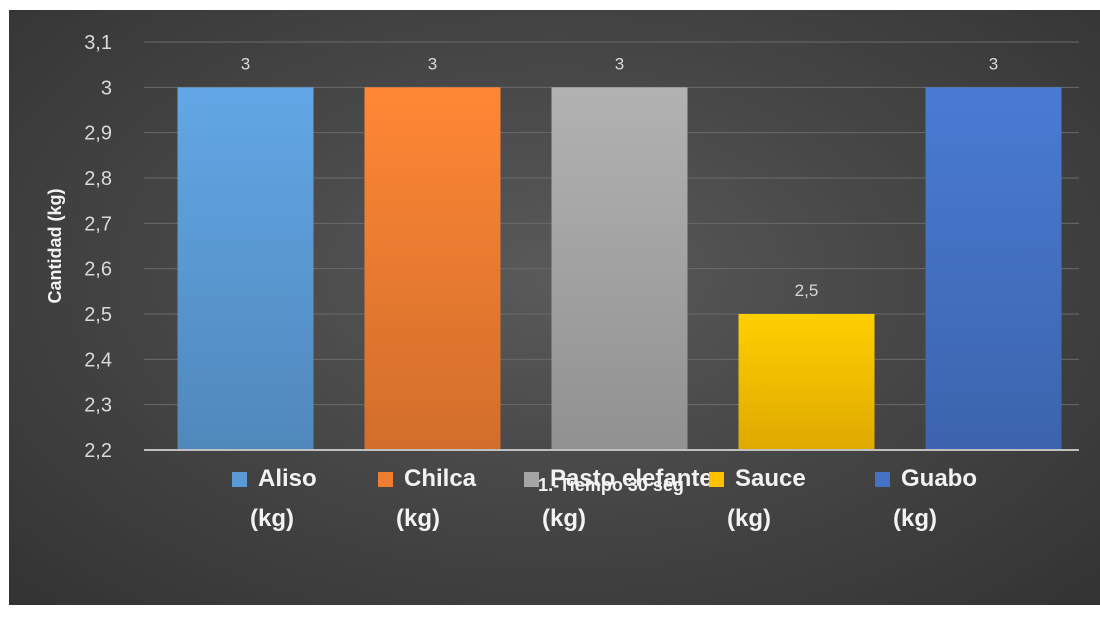 The height and width of the screenshot is (619, 1100). What do you see at coordinates (770, 478) in the screenshot?
I see `legend-label: Sauce` at bounding box center [770, 478].